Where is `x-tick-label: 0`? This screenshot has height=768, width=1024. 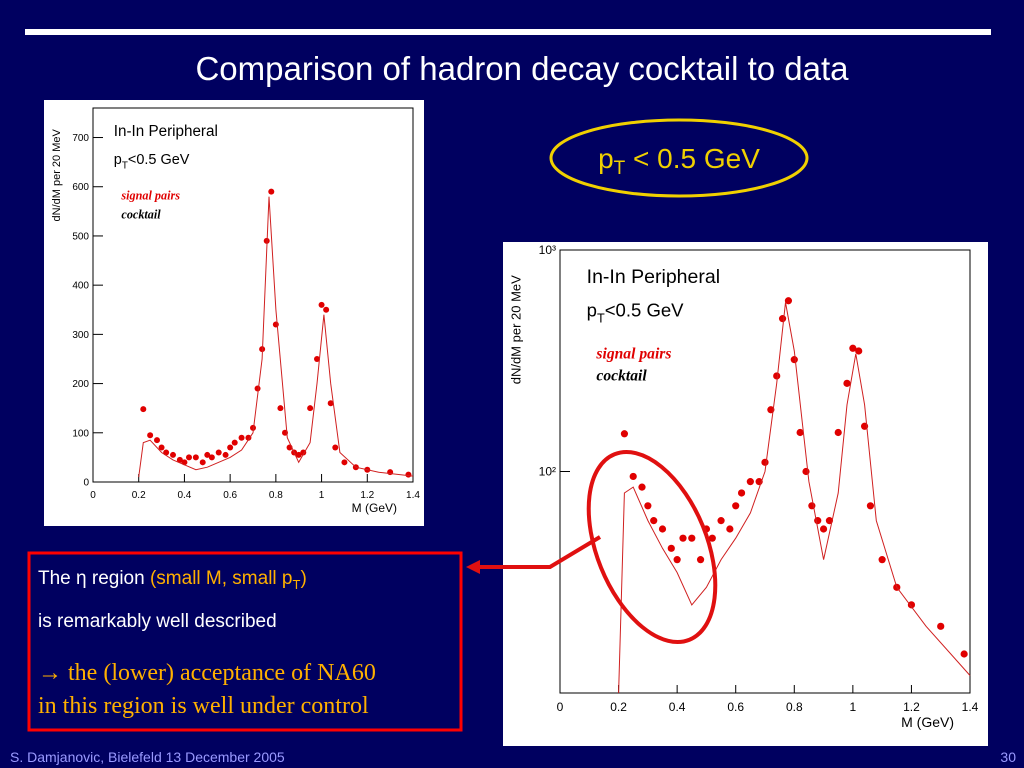 x-tick-label: 0 is located at coordinates (560, 707).